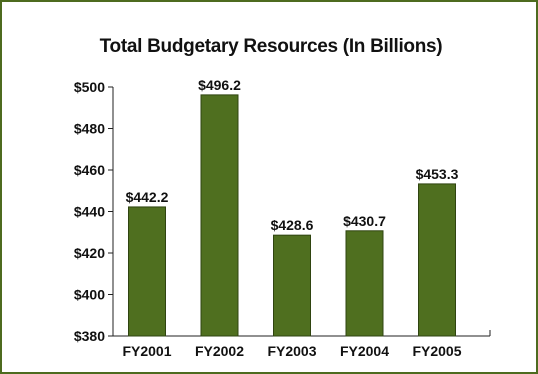  I want to click on y-tick-label: $480, so click(89, 129).